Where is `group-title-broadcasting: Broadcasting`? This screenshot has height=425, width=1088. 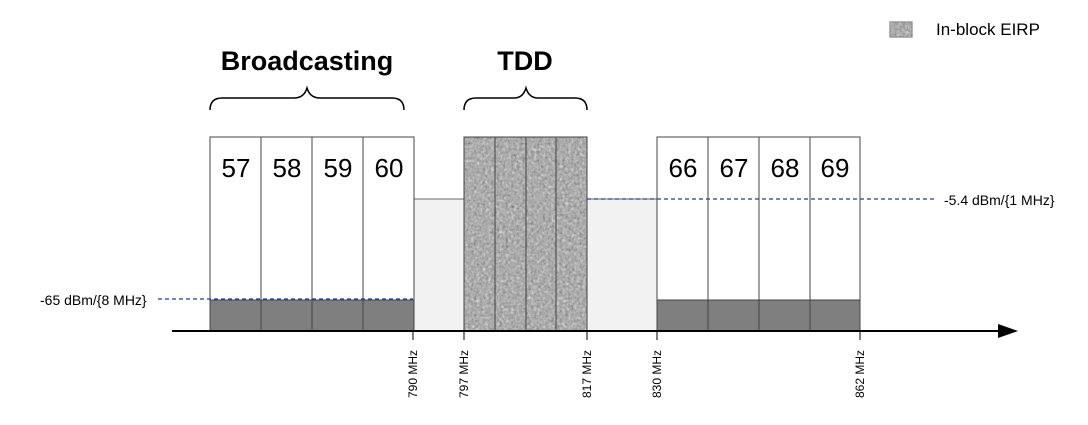 group-title-broadcasting: Broadcasting is located at coordinates (307, 61).